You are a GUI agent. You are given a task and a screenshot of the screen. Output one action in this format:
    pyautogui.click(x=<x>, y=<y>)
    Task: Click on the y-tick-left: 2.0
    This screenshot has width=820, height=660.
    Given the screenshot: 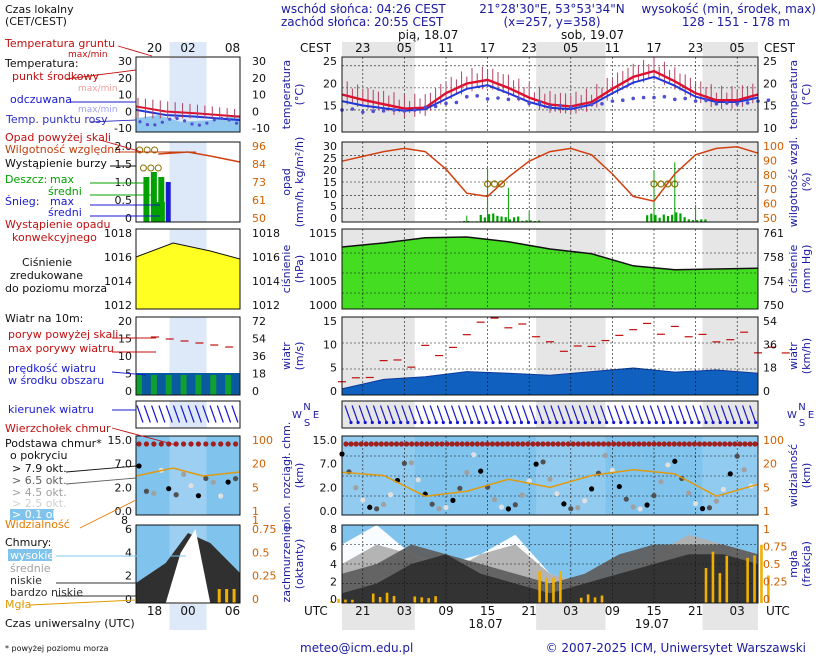 What is the action you would take?
    pyautogui.click(x=329, y=487)
    